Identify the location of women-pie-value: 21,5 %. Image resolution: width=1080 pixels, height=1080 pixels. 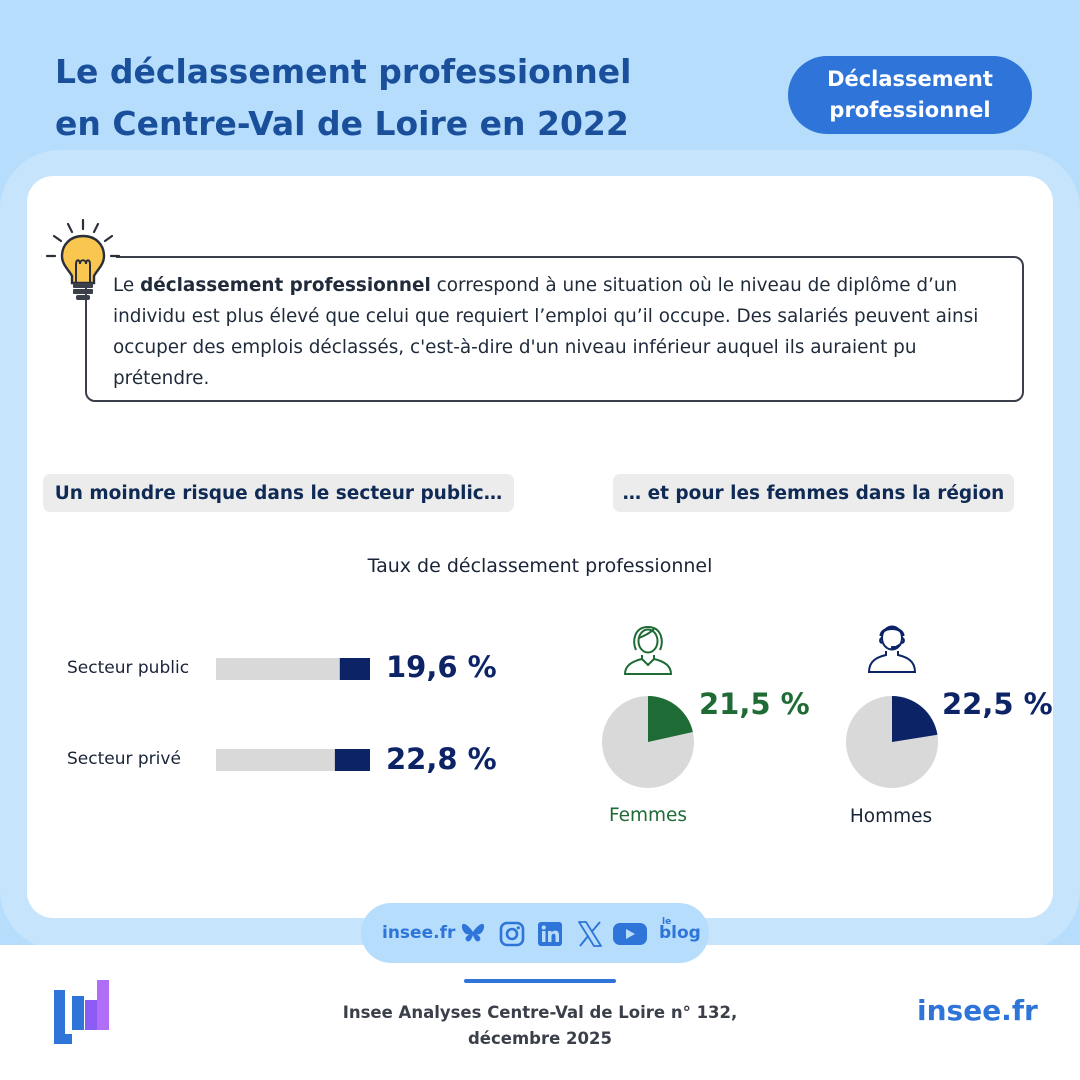
(754, 704).